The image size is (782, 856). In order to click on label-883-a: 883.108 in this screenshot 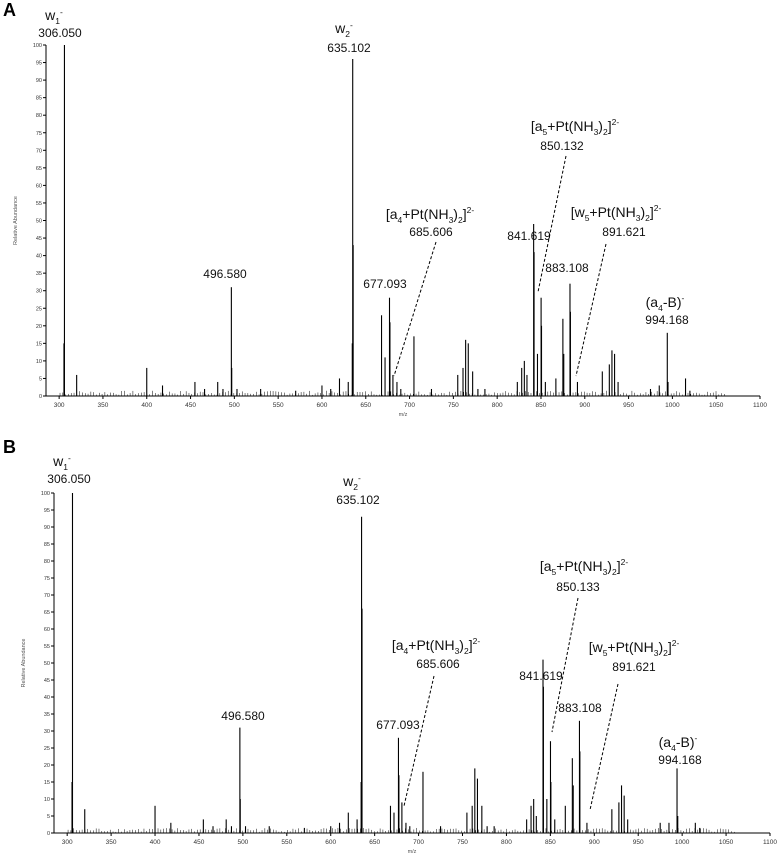, I will do `click(567, 268)`.